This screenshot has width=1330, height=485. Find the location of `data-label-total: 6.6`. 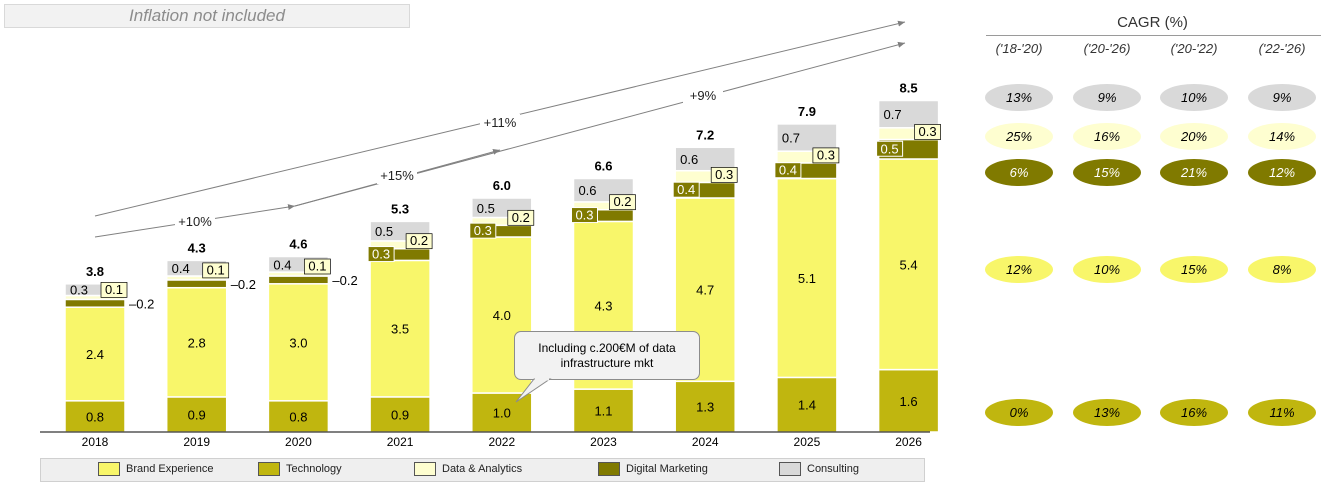

data-label-total: 6.6 is located at coordinates (603, 166).